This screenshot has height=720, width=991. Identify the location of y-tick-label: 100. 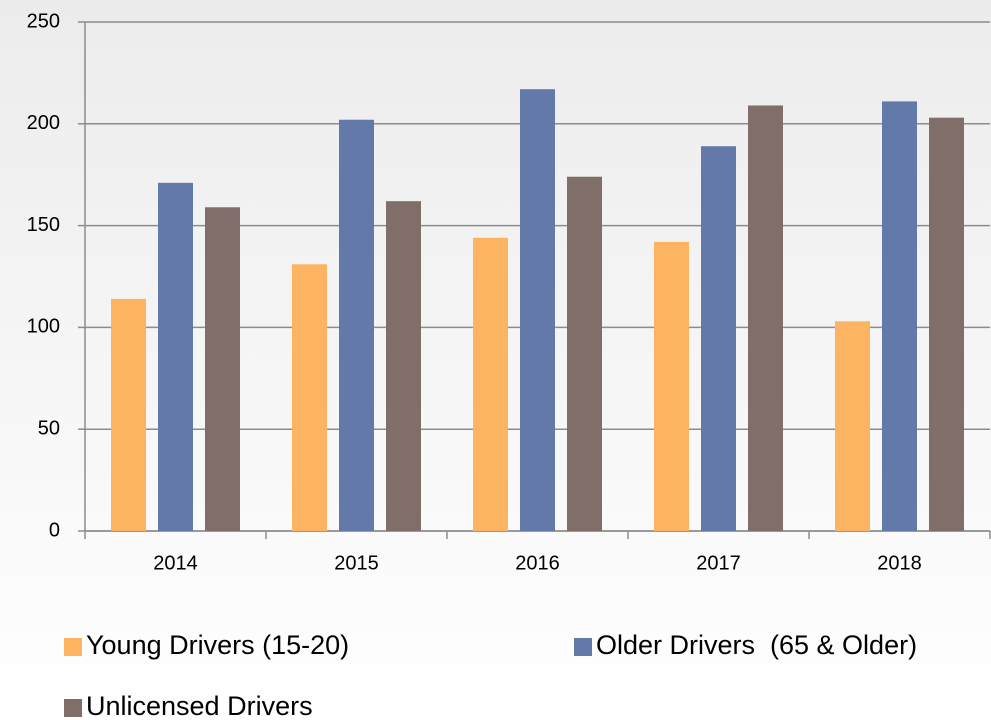
(43, 327).